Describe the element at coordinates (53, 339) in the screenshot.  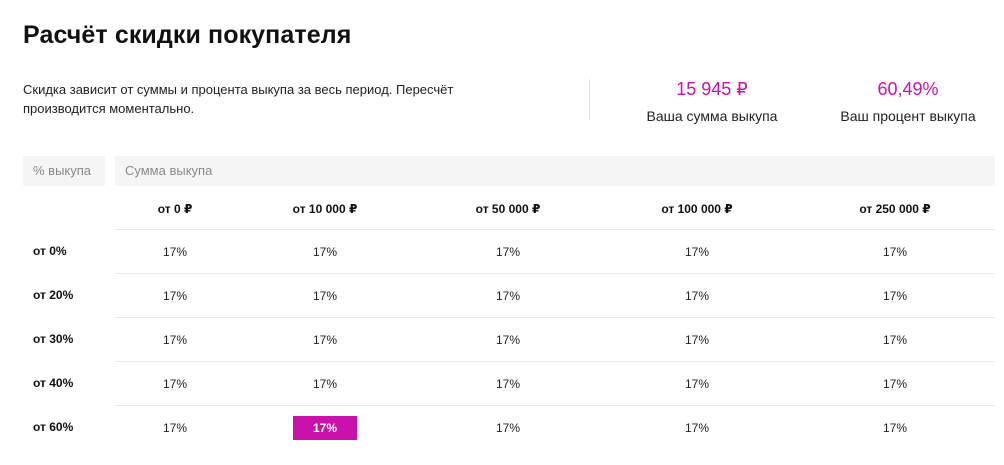
I see `row-label: от 30%` at that location.